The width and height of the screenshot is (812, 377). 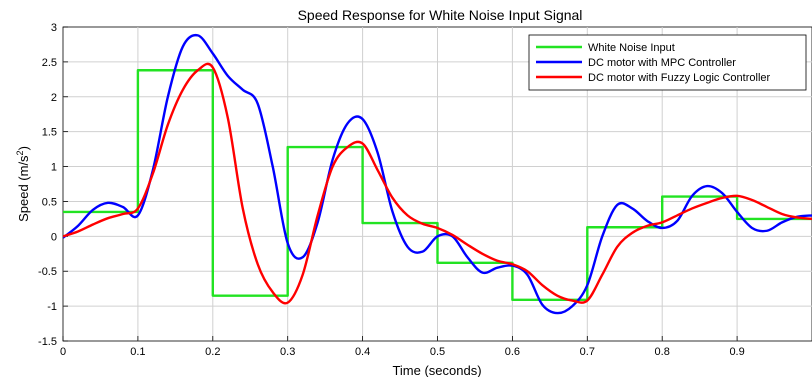 I want to click on x-ticks: 0 0.1 0.2 0.3 0.4 0.5 0.6 0.7 0.8 0.9, so click(x=402, y=347).